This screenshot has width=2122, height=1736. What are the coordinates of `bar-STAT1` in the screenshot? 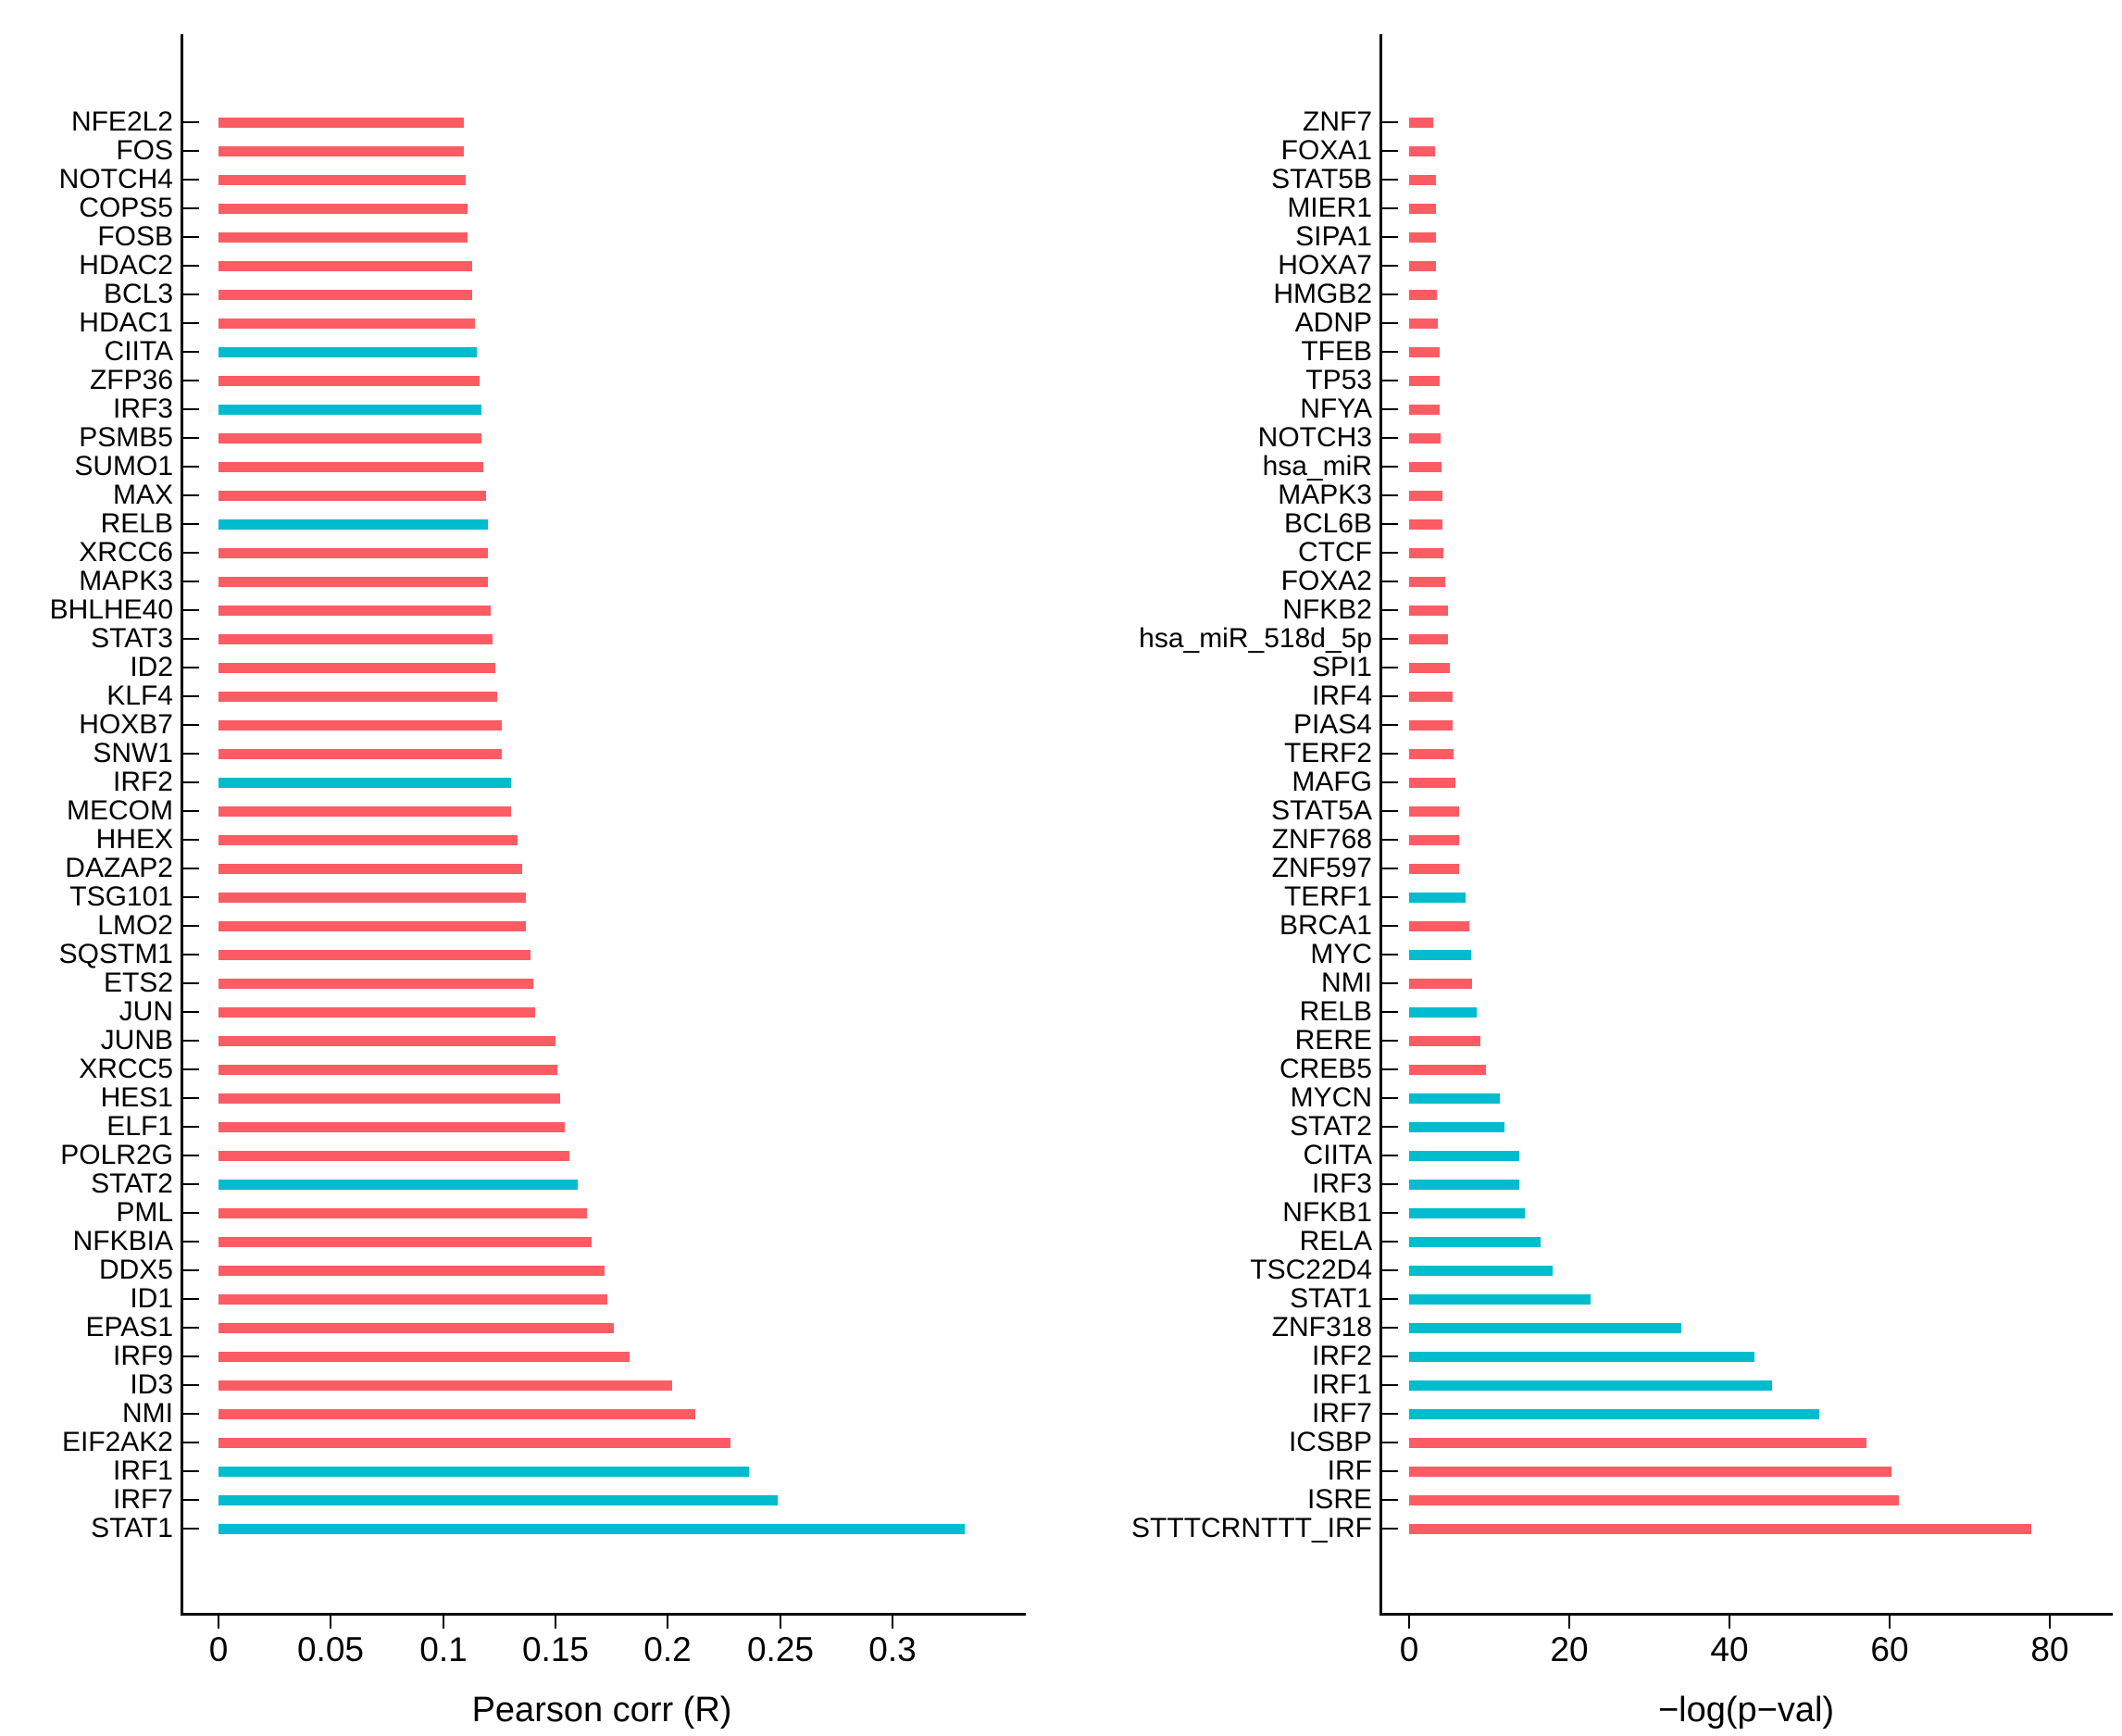 It's located at (1500, 1299).